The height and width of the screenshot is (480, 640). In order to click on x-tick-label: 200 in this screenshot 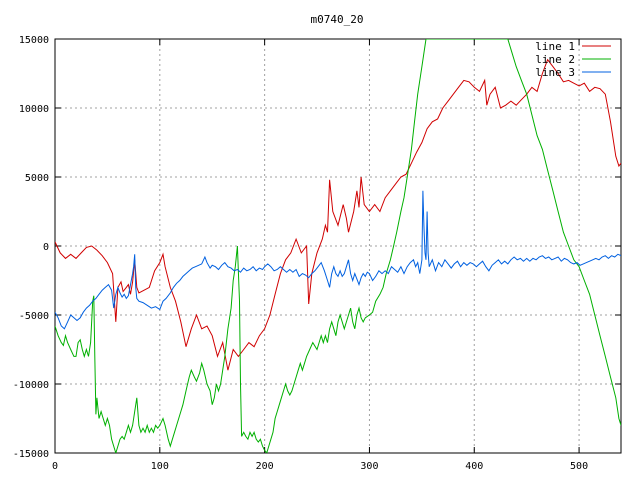, I will do `click(265, 466)`.